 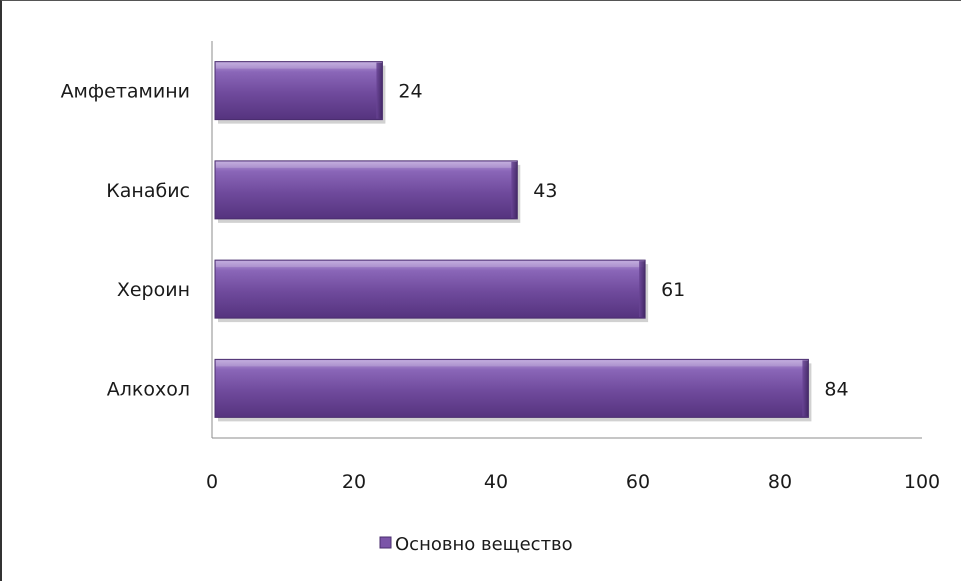 I want to click on category-label: Хероин, so click(x=153, y=290).